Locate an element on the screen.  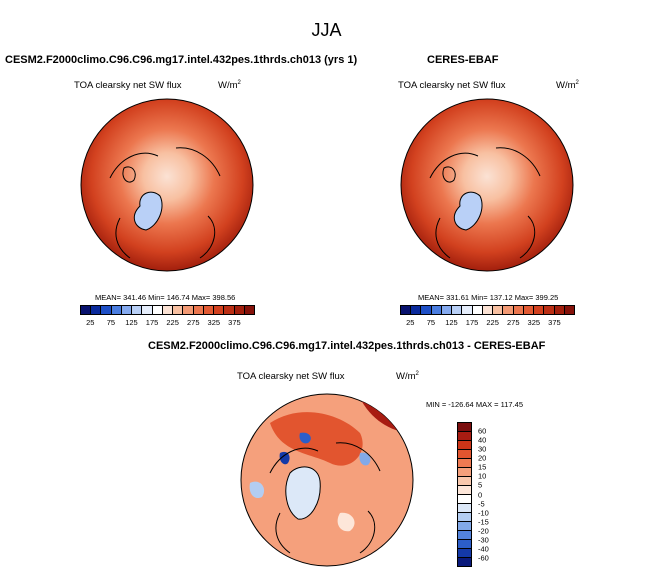
obs-panel-title: CERES-EBAF is located at coordinates (463, 60).